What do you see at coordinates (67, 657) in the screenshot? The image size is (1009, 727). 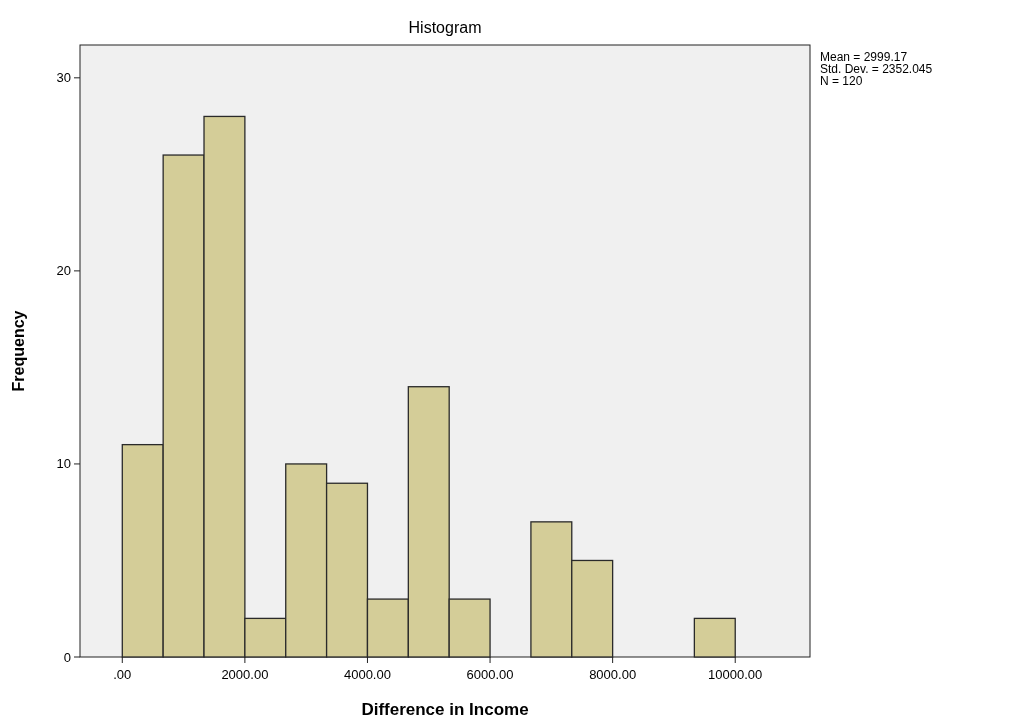 I see `y-tick-label: 0` at bounding box center [67, 657].